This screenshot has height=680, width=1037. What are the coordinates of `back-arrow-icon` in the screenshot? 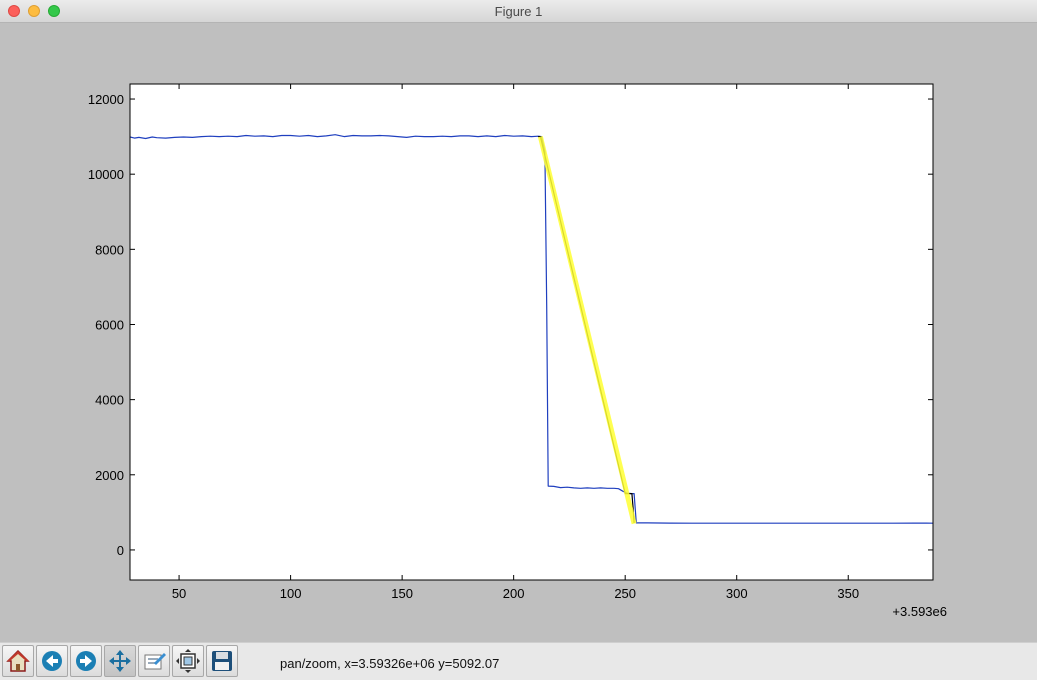 It's located at (52, 661).